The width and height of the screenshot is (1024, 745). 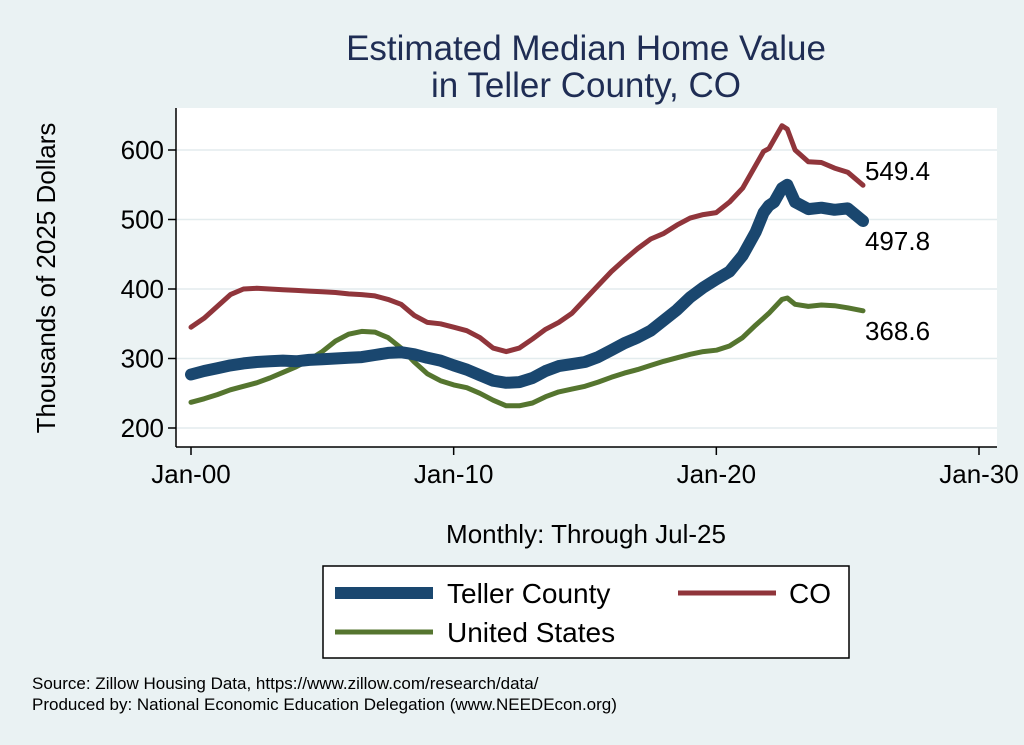 I want to click on y-axis-title: Thousands of 2025 Dollars, so click(x=46, y=278).